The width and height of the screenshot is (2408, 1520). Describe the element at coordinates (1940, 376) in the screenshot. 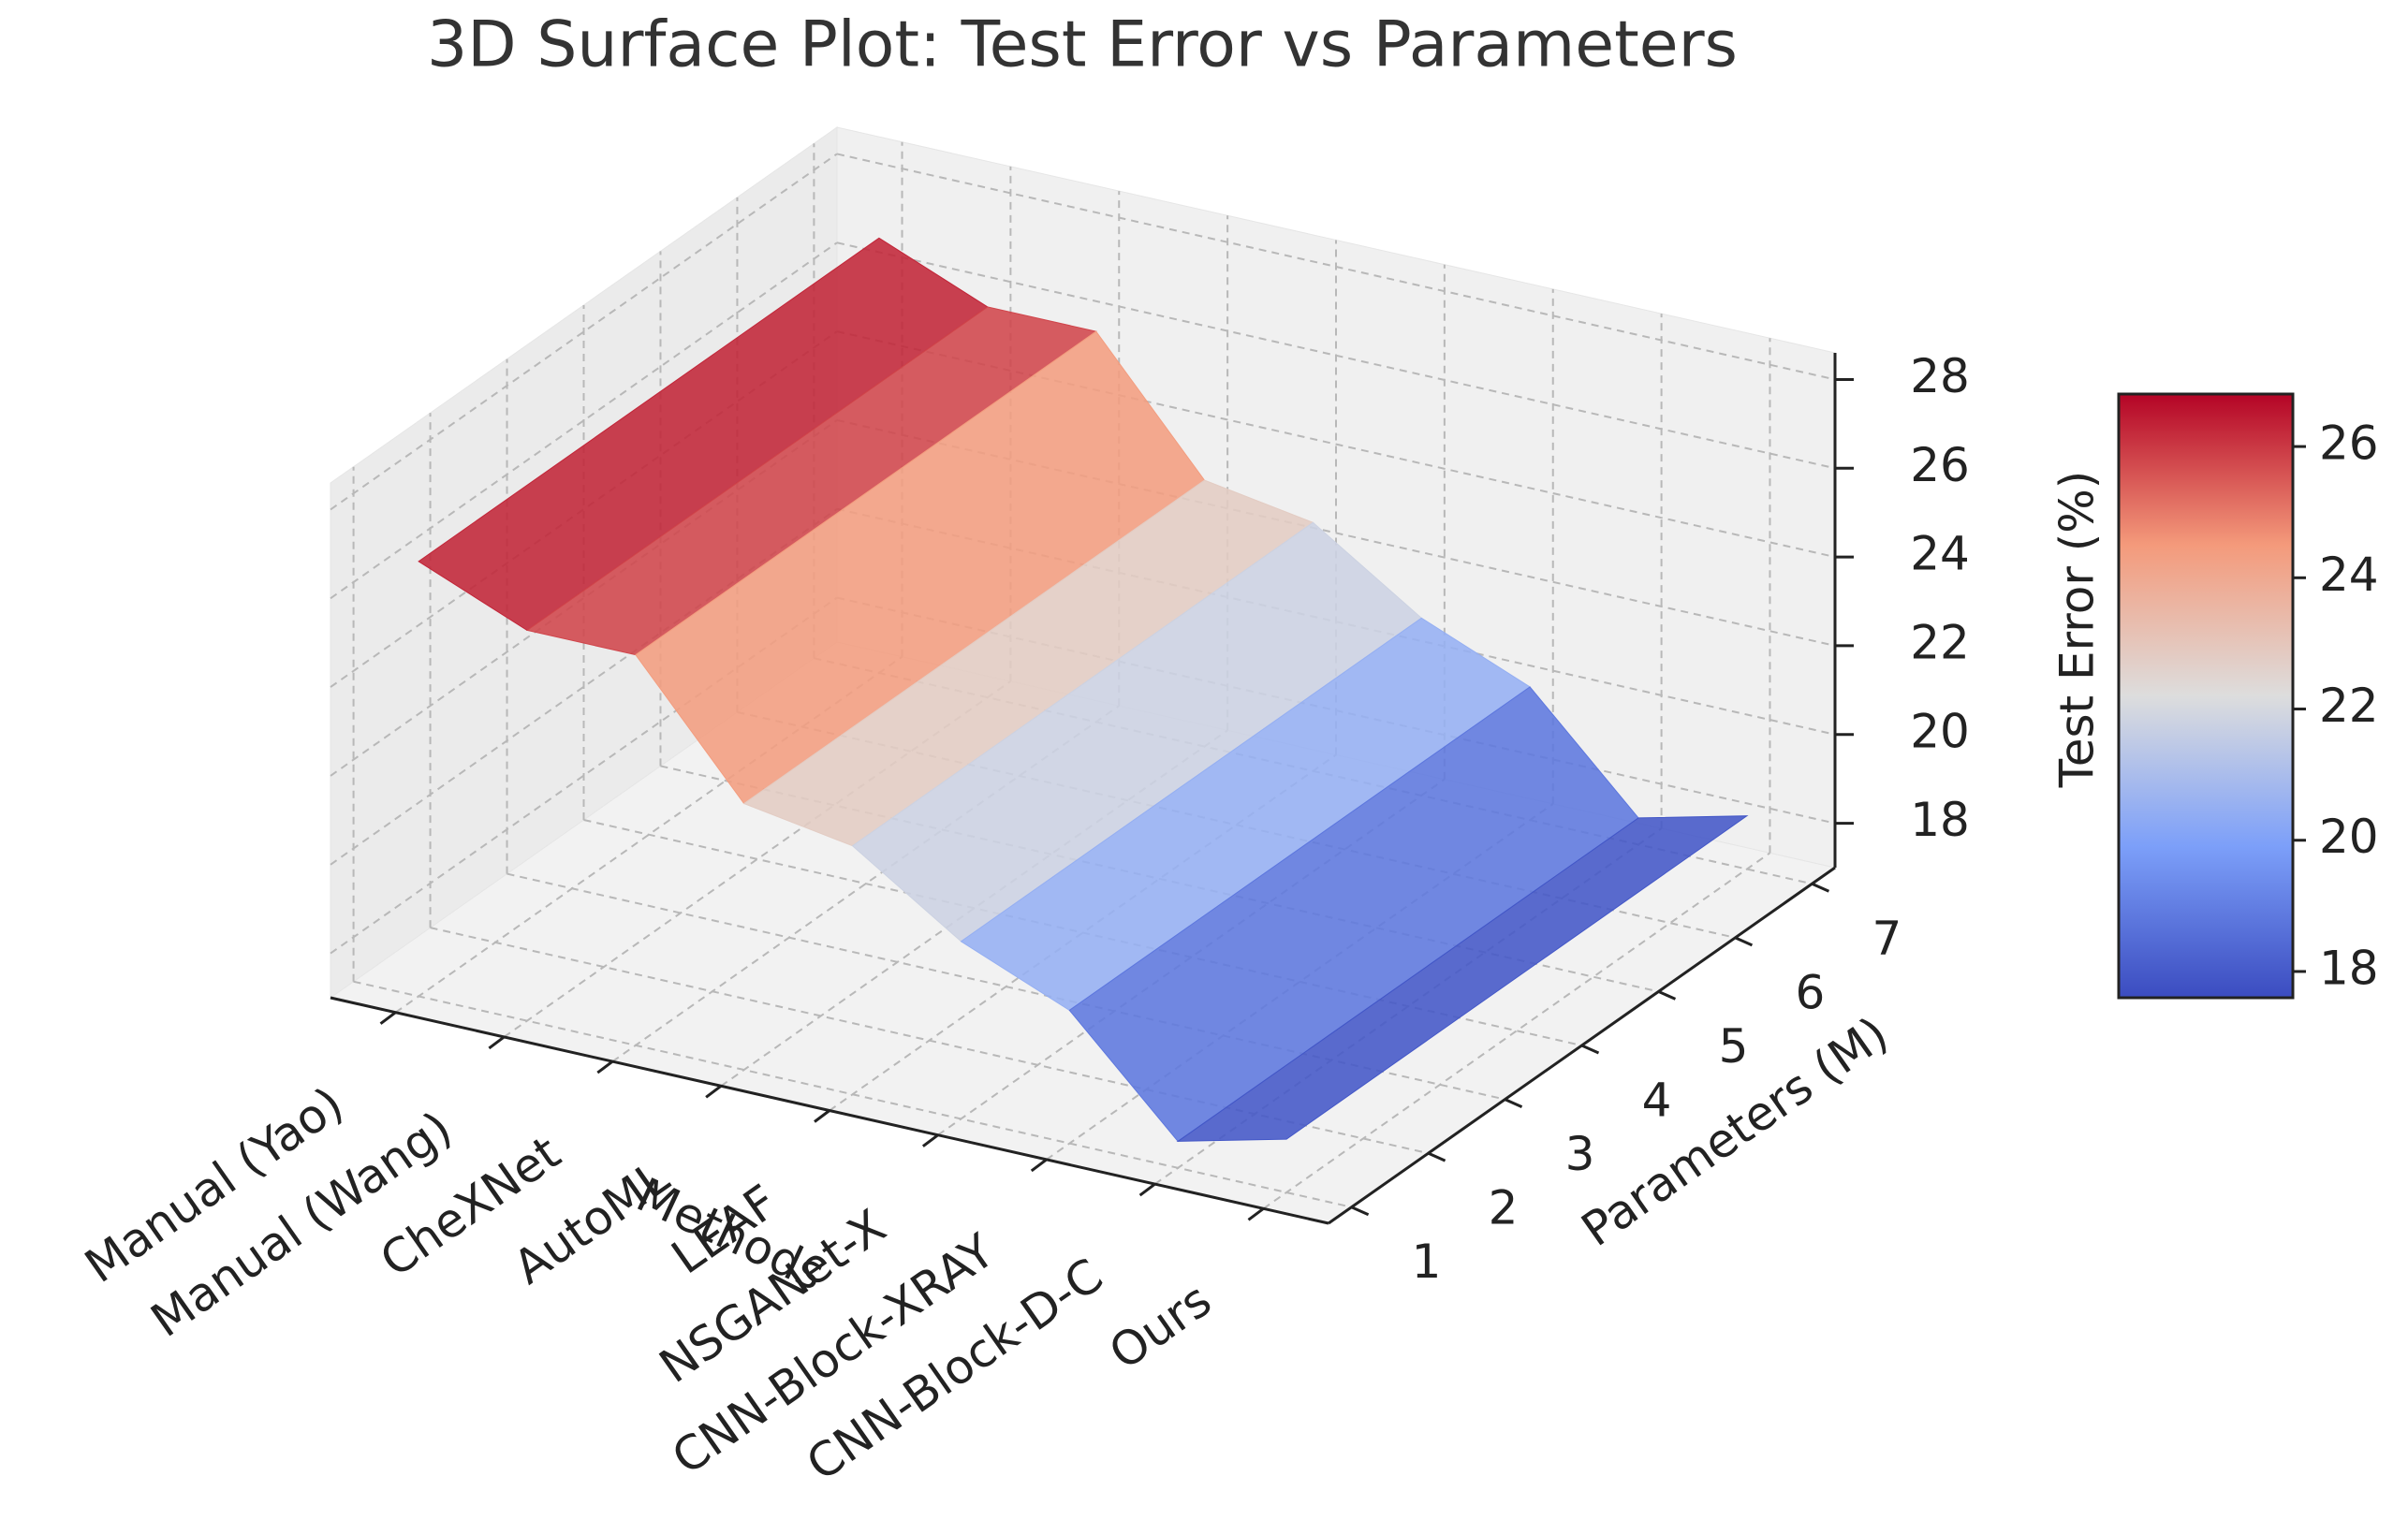

I see `z-tick-label: 28` at that location.